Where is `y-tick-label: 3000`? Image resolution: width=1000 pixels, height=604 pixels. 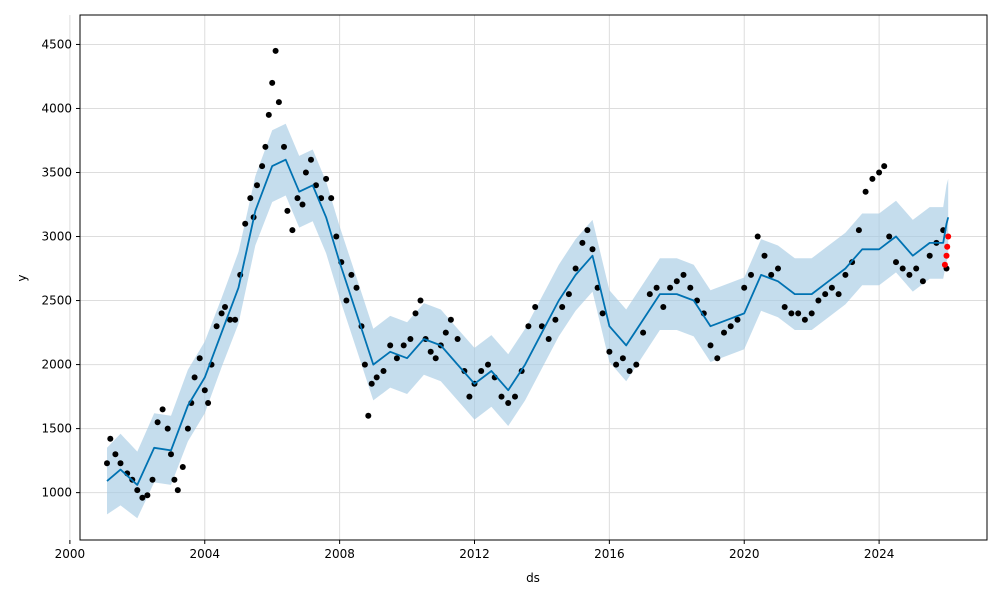 y-tick-label: 3000 is located at coordinates (56, 237).